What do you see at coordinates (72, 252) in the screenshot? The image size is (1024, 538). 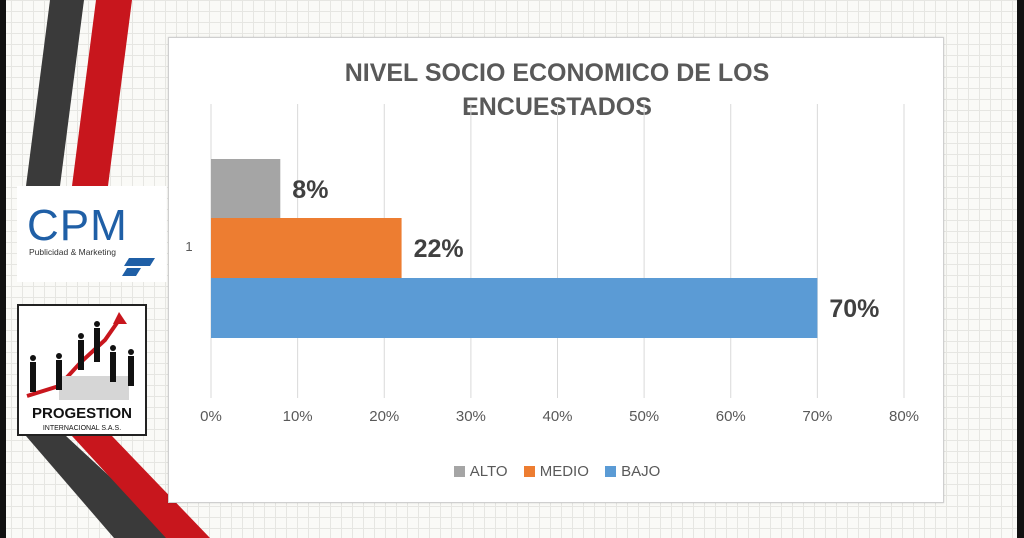 I see `cpm-logo-tagline: Publicidad & Marketing` at bounding box center [72, 252].